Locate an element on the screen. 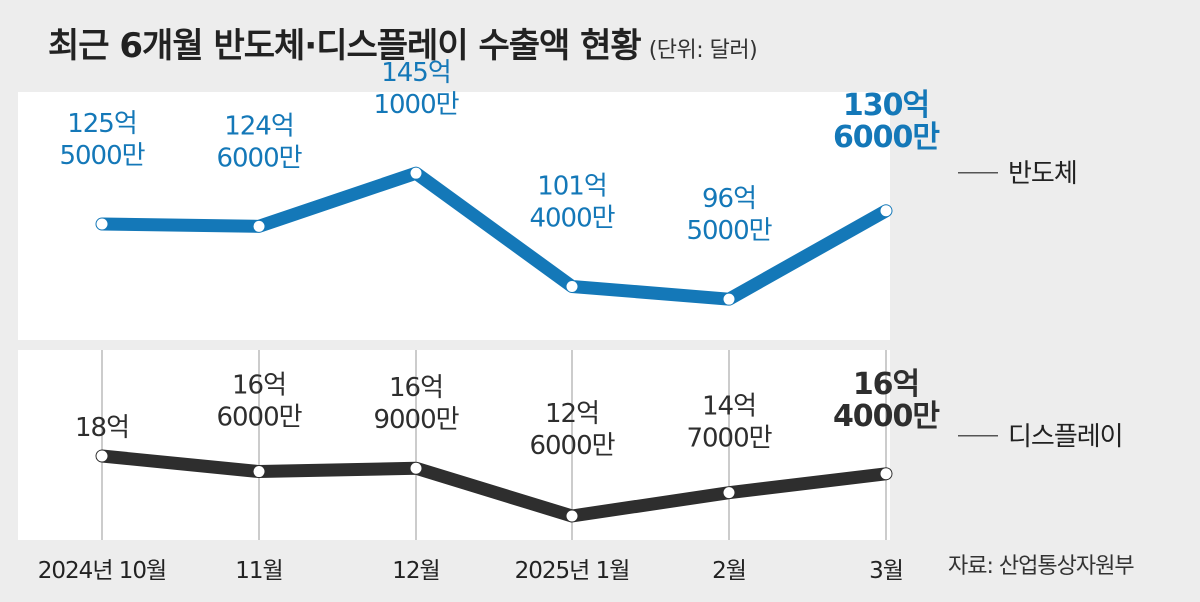  data-label: 125억 is located at coordinates (102, 124).